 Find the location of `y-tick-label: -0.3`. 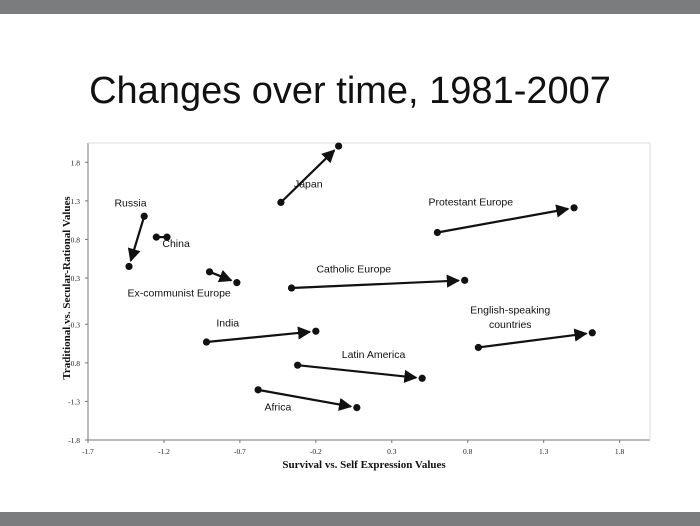

y-tick-label: -0.3 is located at coordinates (74, 324).